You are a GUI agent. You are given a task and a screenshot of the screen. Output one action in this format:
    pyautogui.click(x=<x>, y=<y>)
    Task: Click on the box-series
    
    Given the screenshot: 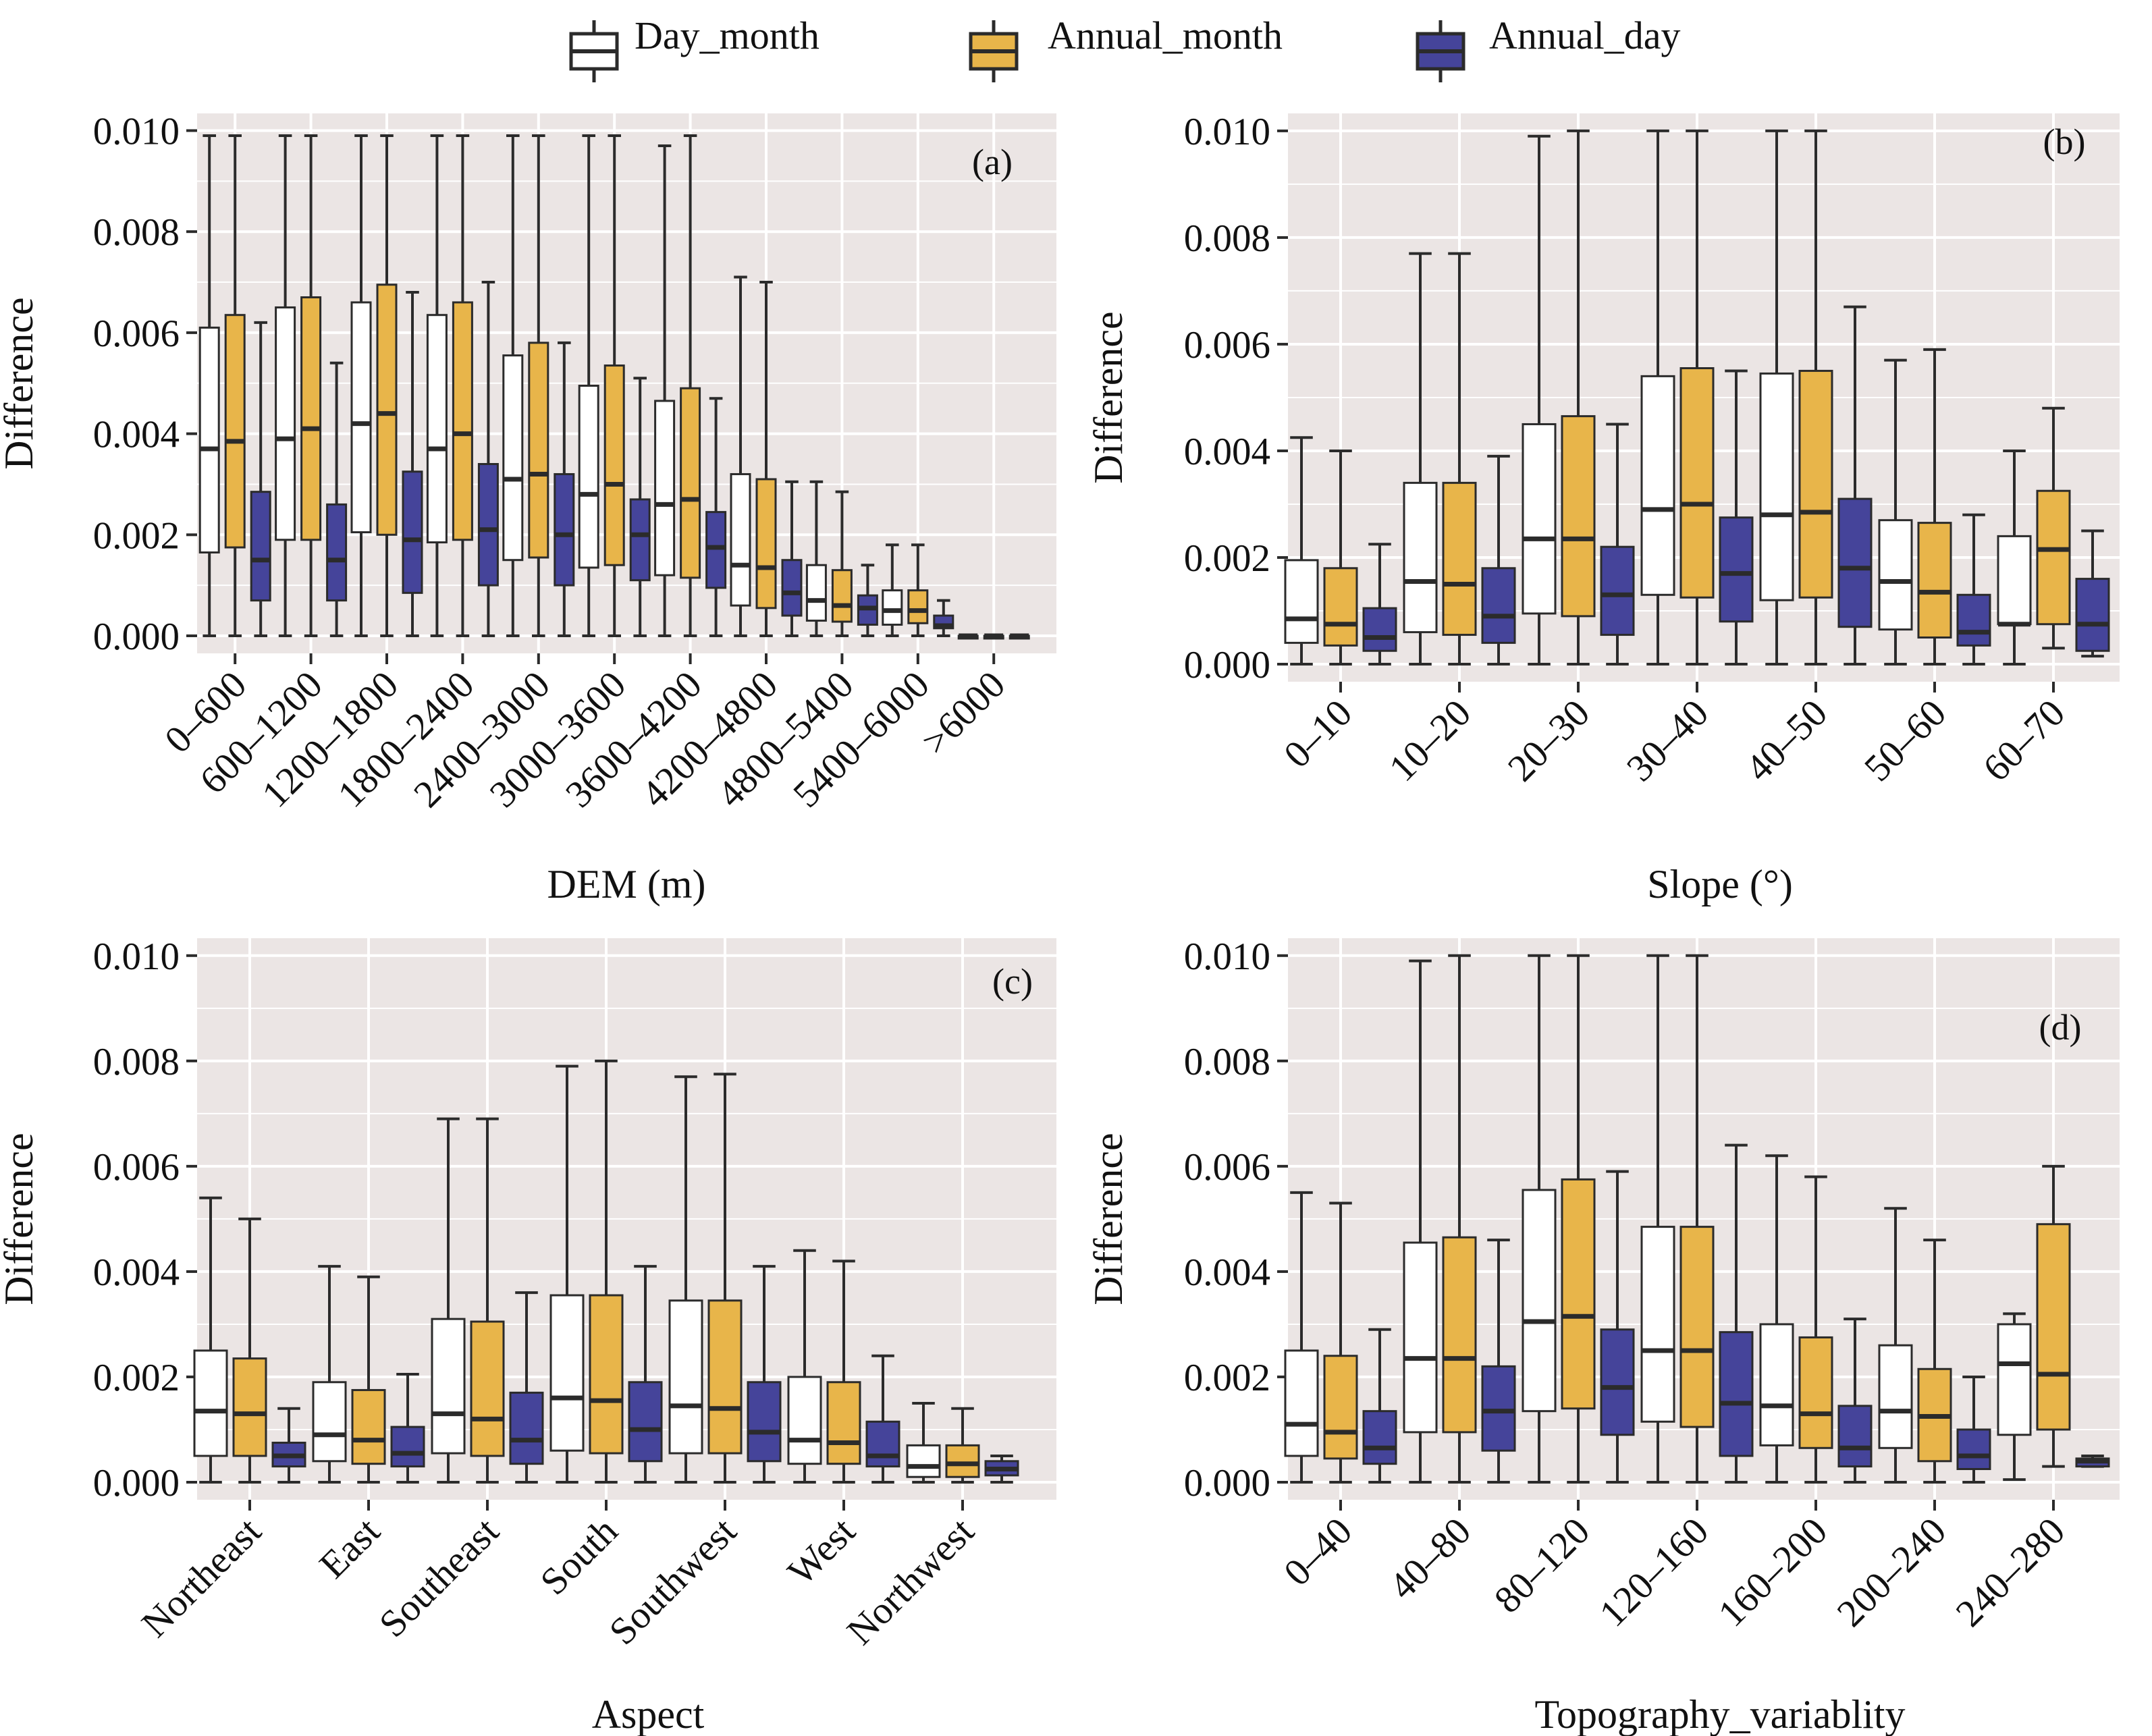 What is the action you would take?
    pyautogui.click(x=1697, y=1219)
    